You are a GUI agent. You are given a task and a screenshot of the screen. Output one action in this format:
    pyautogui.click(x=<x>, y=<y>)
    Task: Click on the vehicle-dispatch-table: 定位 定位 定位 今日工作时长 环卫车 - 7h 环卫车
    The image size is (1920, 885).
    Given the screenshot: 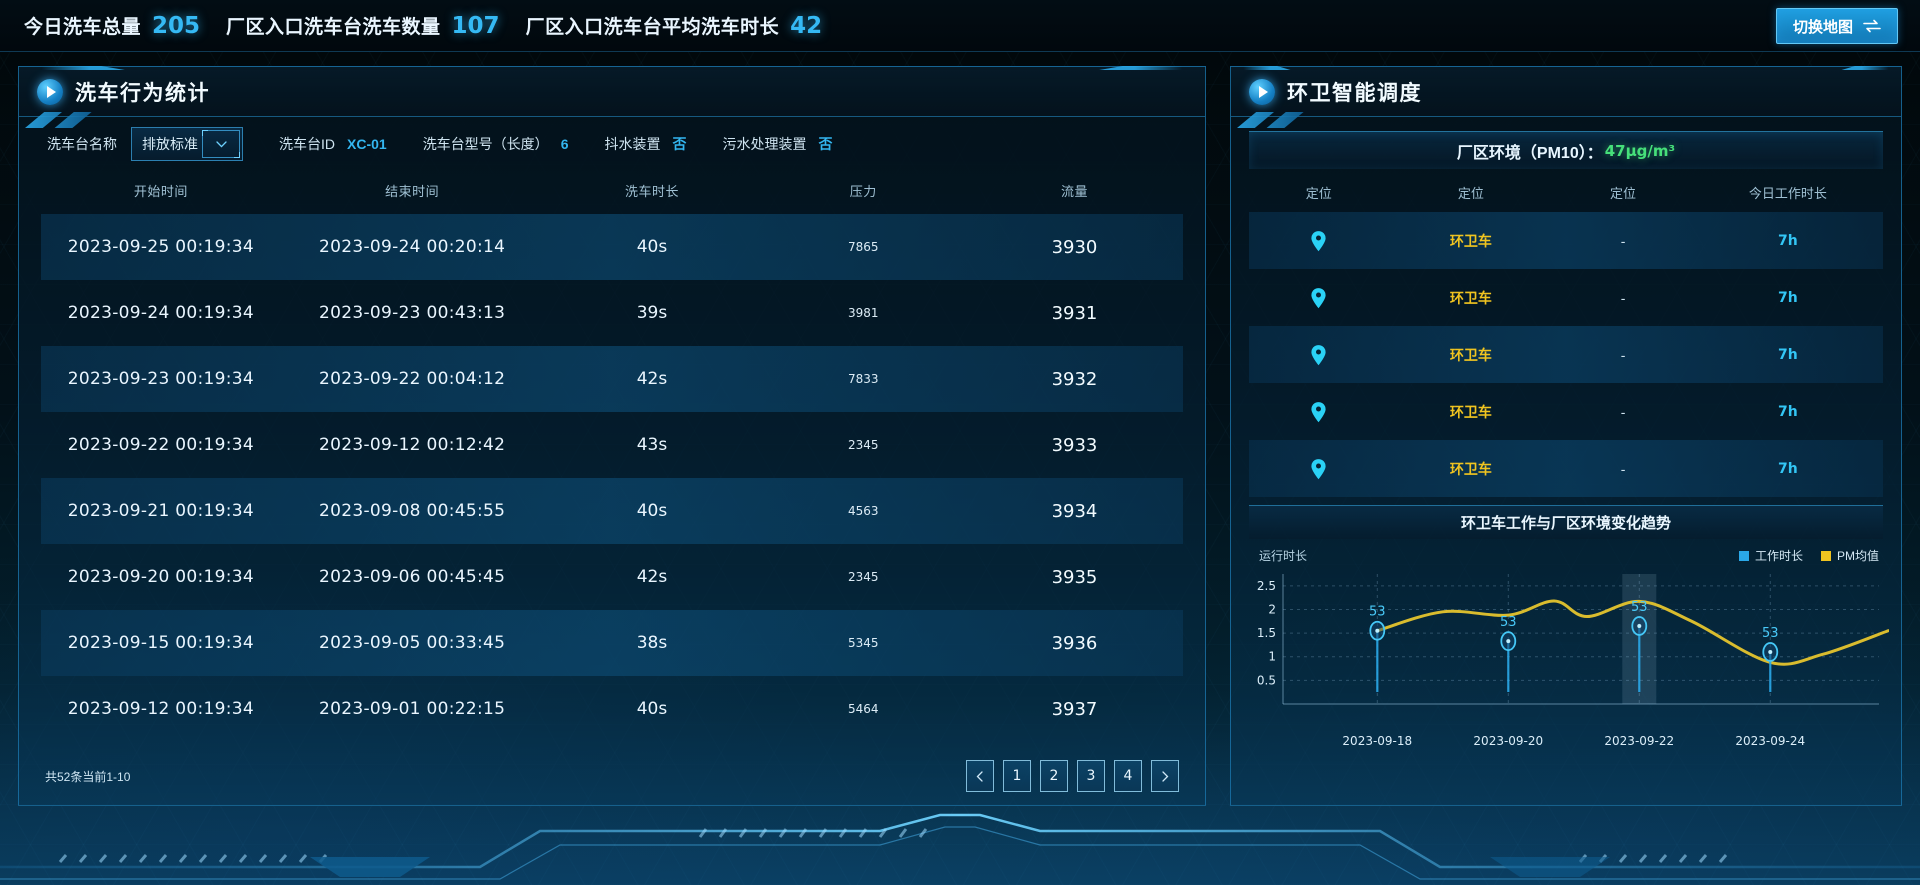 What is the action you would take?
    pyautogui.click(x=1566, y=333)
    